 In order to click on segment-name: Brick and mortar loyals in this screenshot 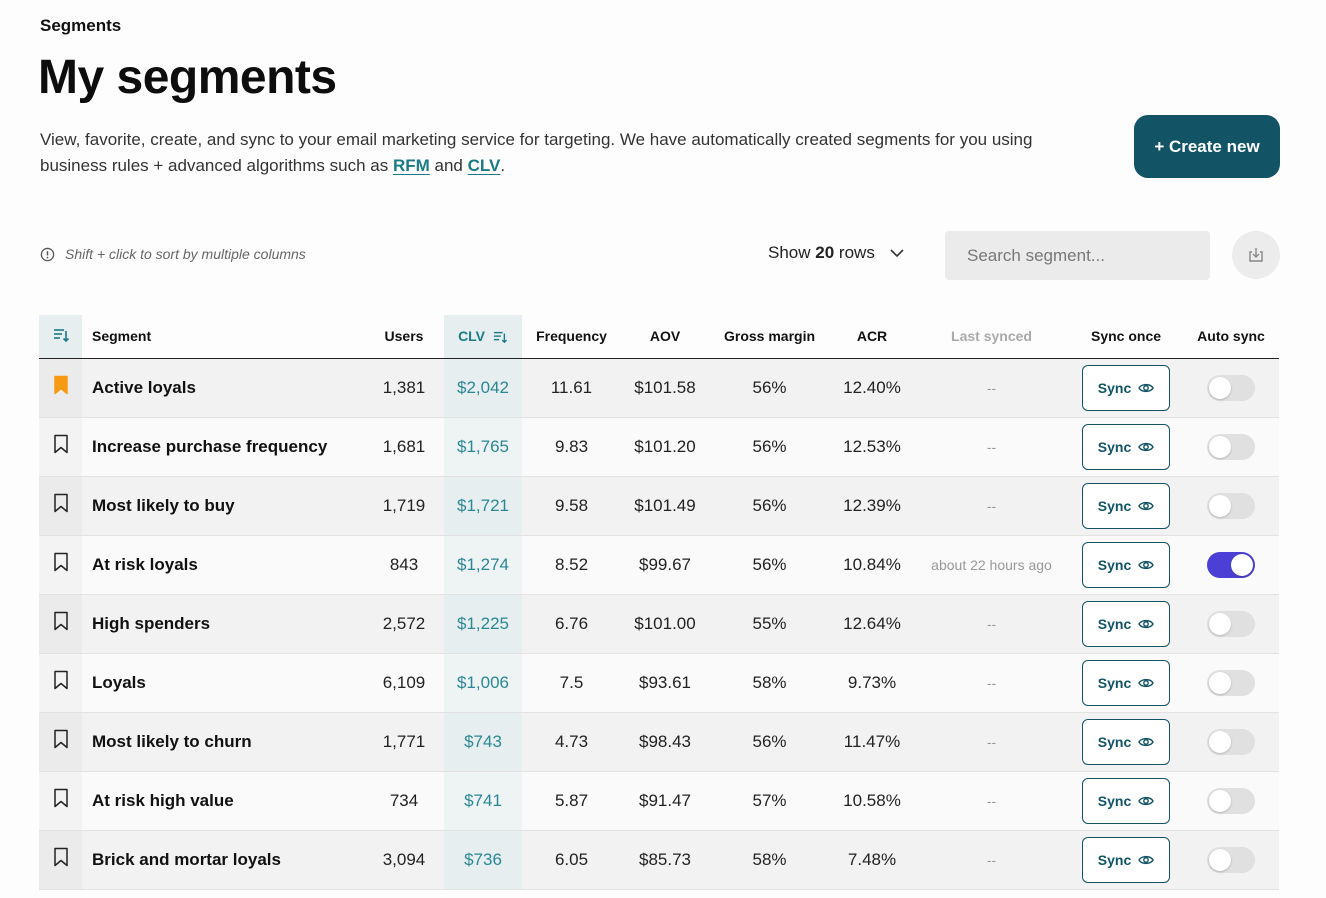, I will do `click(223, 860)`.